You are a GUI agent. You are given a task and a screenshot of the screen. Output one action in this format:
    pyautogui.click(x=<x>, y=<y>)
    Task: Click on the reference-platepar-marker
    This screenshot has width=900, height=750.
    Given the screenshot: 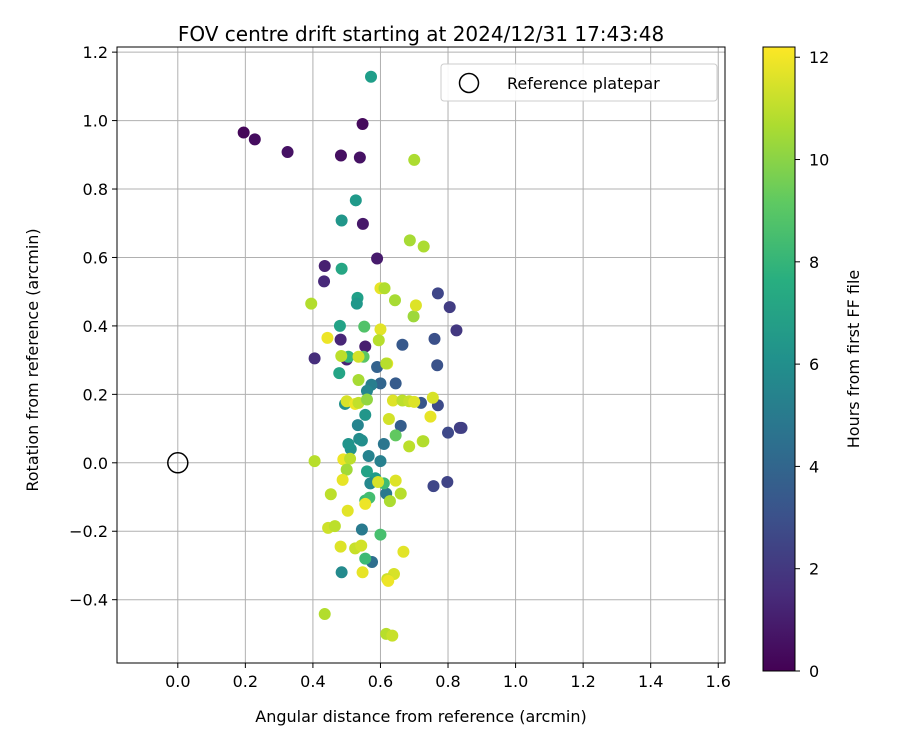 What is the action you would take?
    pyautogui.click(x=178, y=463)
    